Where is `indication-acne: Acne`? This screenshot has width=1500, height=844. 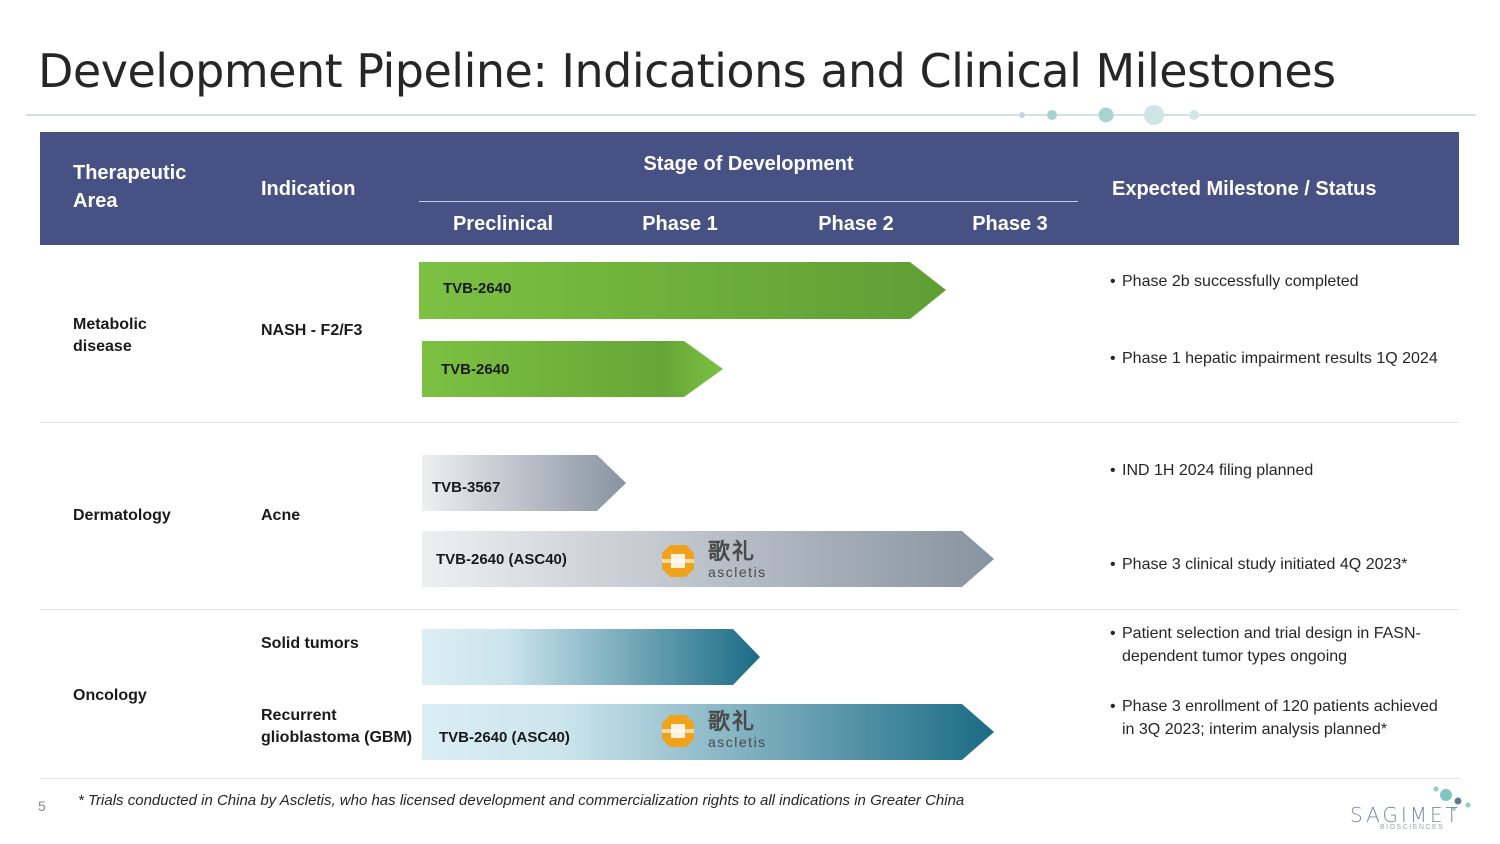 indication-acne: Acne is located at coordinates (281, 515).